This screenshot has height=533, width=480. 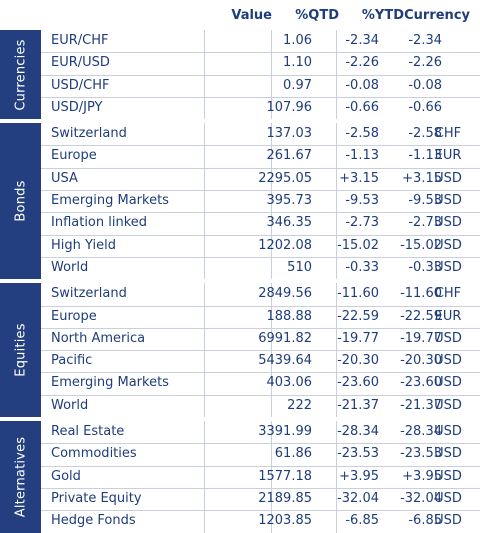 I want to click on row-ytd: -20.30, so click(x=421, y=361).